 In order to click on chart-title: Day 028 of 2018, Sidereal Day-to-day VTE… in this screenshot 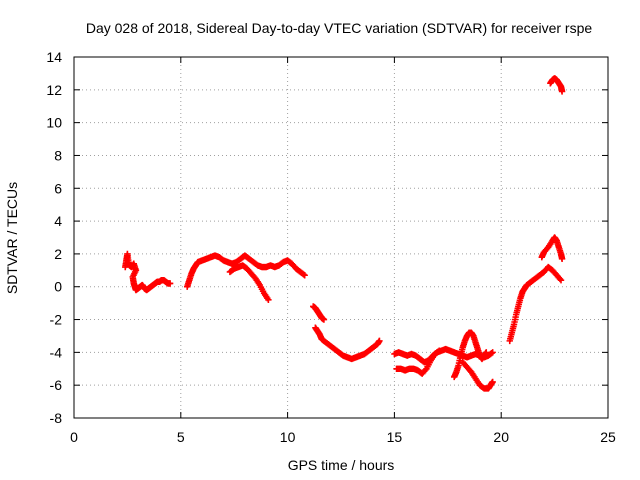, I will do `click(339, 28)`.